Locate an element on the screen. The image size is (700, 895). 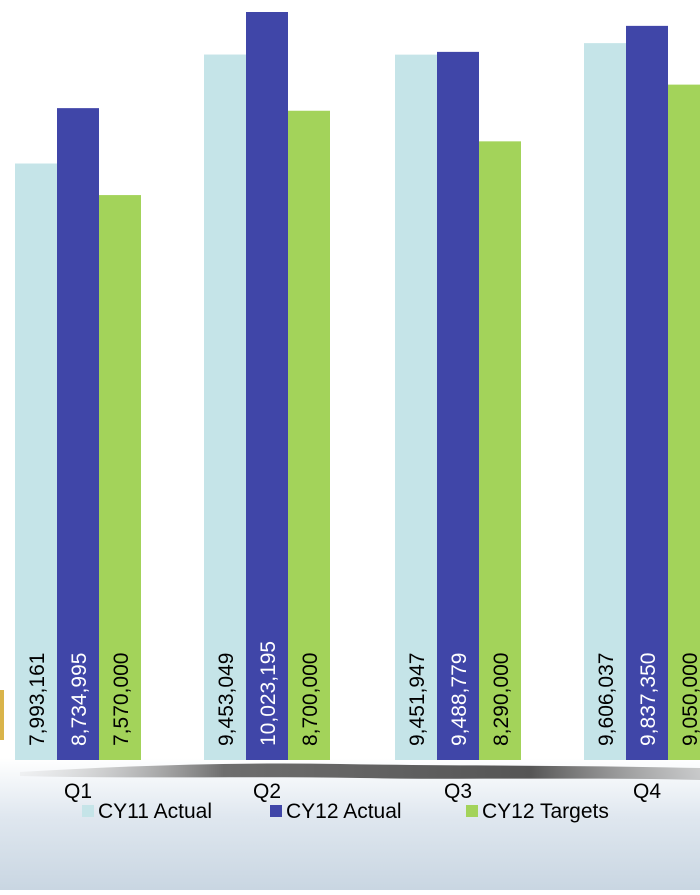
value-label-q2-series-3: 8,700,000 is located at coordinates (310, 699).